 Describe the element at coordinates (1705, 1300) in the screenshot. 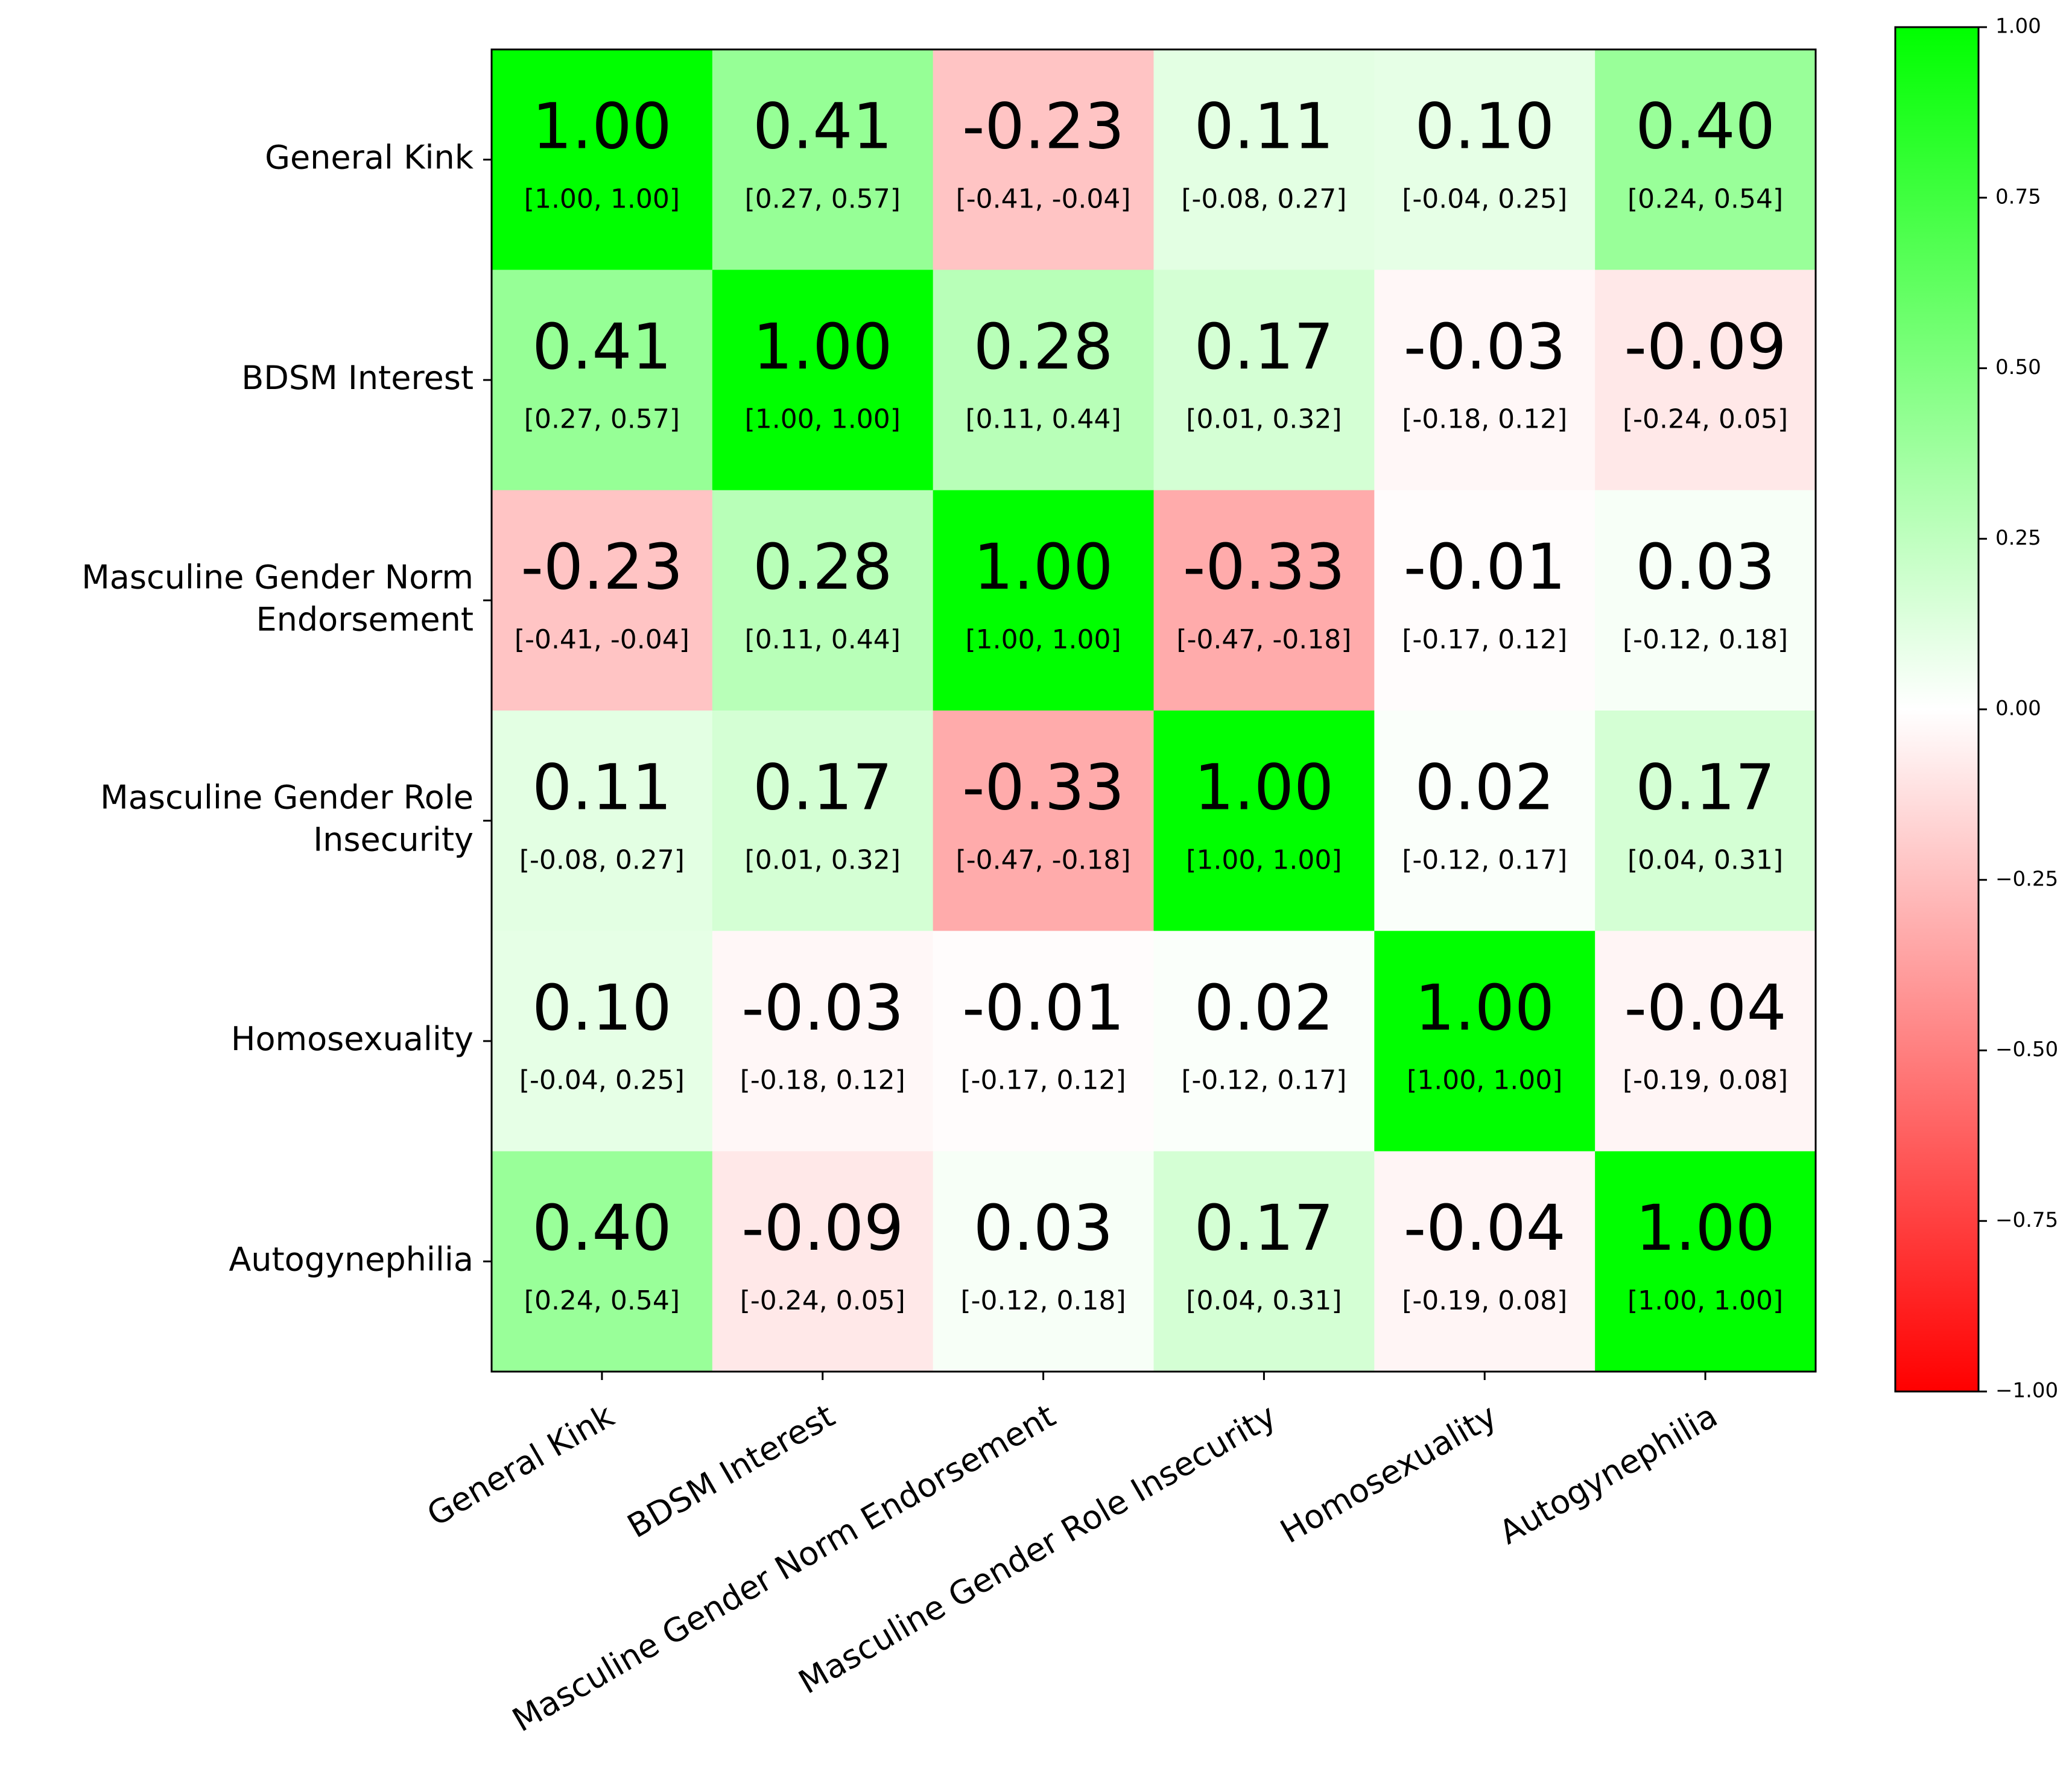

I see `cell-ci-r5-c5: [1.00, 1.00]` at that location.